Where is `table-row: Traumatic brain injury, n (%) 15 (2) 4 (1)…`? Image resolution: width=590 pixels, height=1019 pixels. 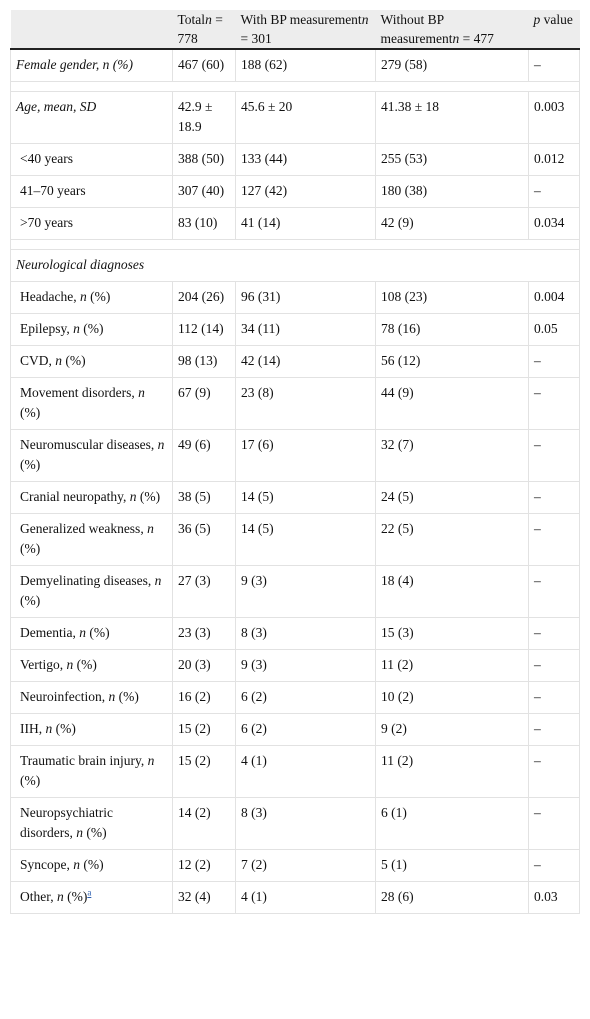
table-row: Traumatic brain injury, n (%) 15 (2) 4 (1)… is located at coordinates (295, 771).